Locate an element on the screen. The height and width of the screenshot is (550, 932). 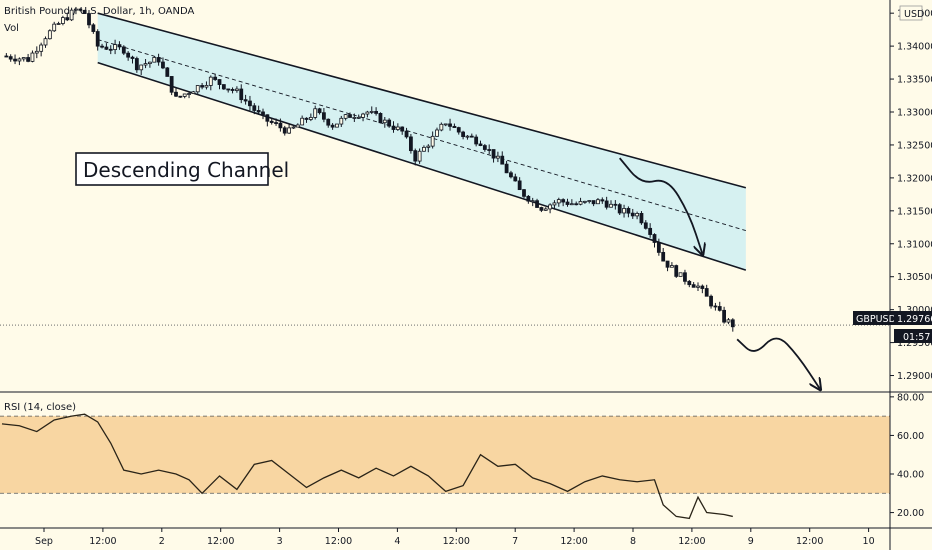
price-tick-label: 1.32000 is located at coordinates (914, 178).